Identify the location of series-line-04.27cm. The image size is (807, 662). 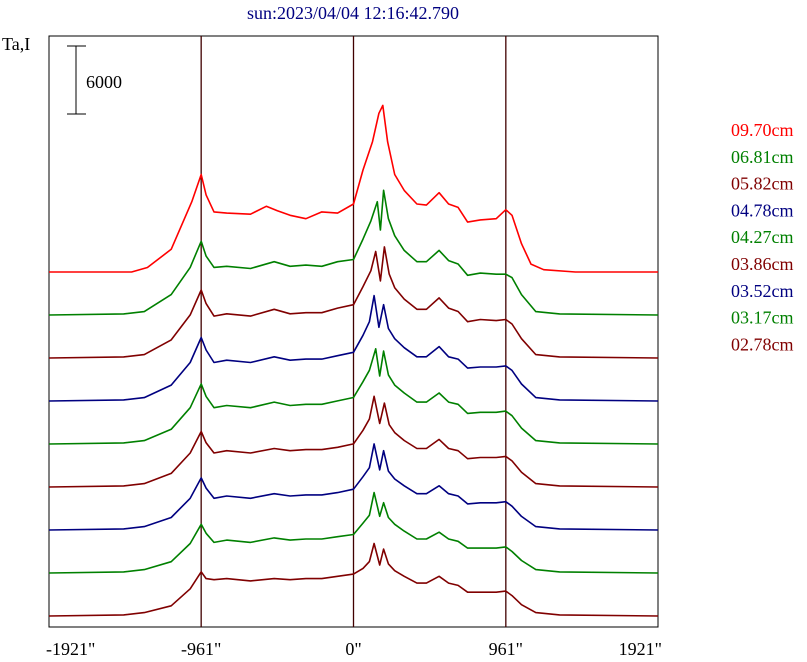
(353, 396).